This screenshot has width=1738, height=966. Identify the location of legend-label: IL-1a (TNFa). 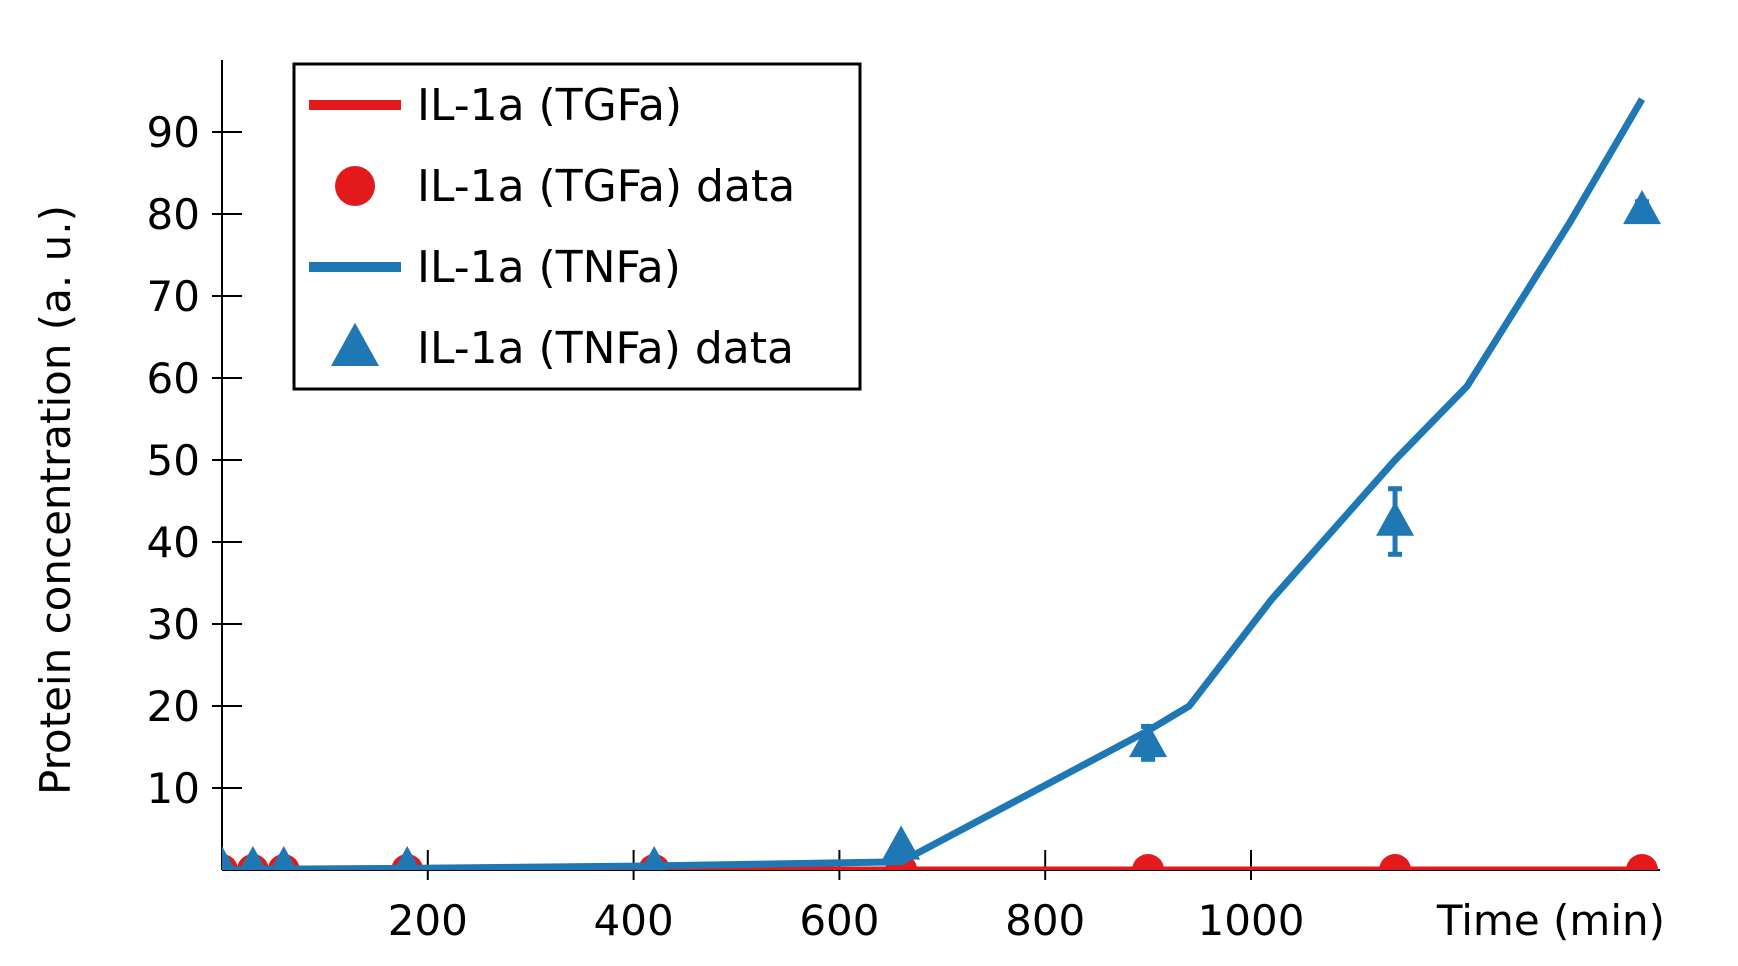
(549, 267).